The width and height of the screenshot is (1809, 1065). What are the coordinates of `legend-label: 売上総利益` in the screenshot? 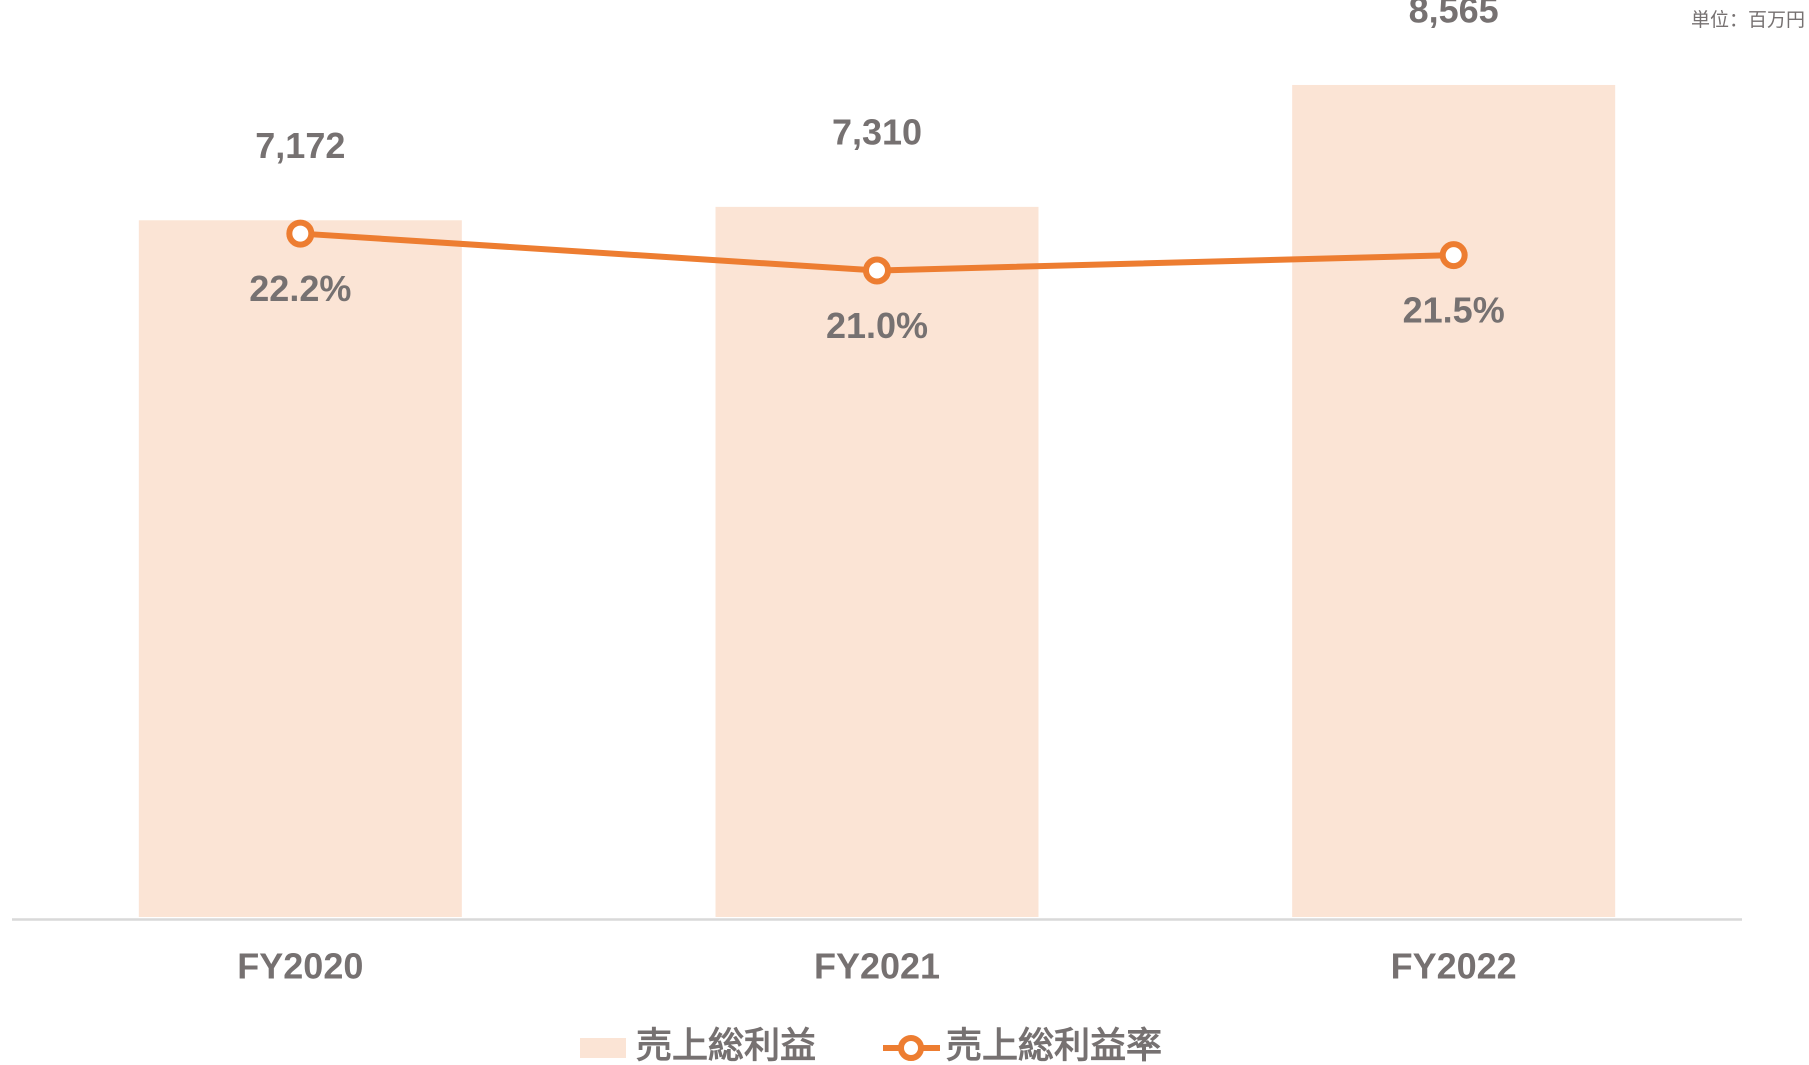 It's located at (726, 1045).